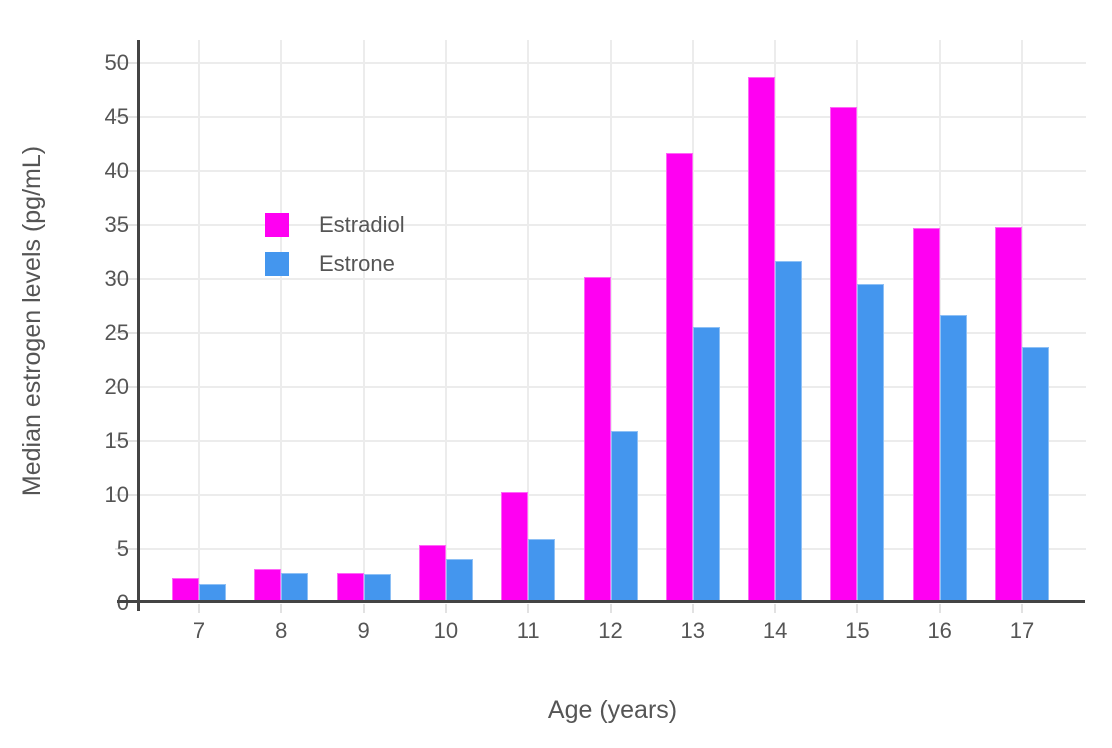 This screenshot has width=1112, height=748. I want to click on y-axis-title: Median estrogen levels (pg/mL), so click(32, 321).